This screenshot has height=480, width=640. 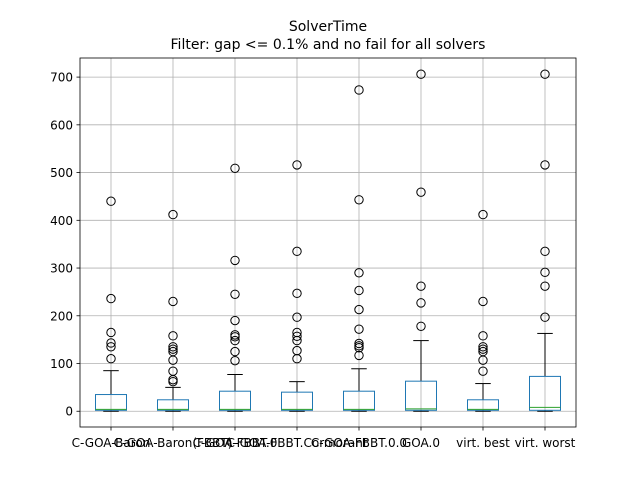 I want to click on y-tick-label: 400, so click(x=61, y=221).